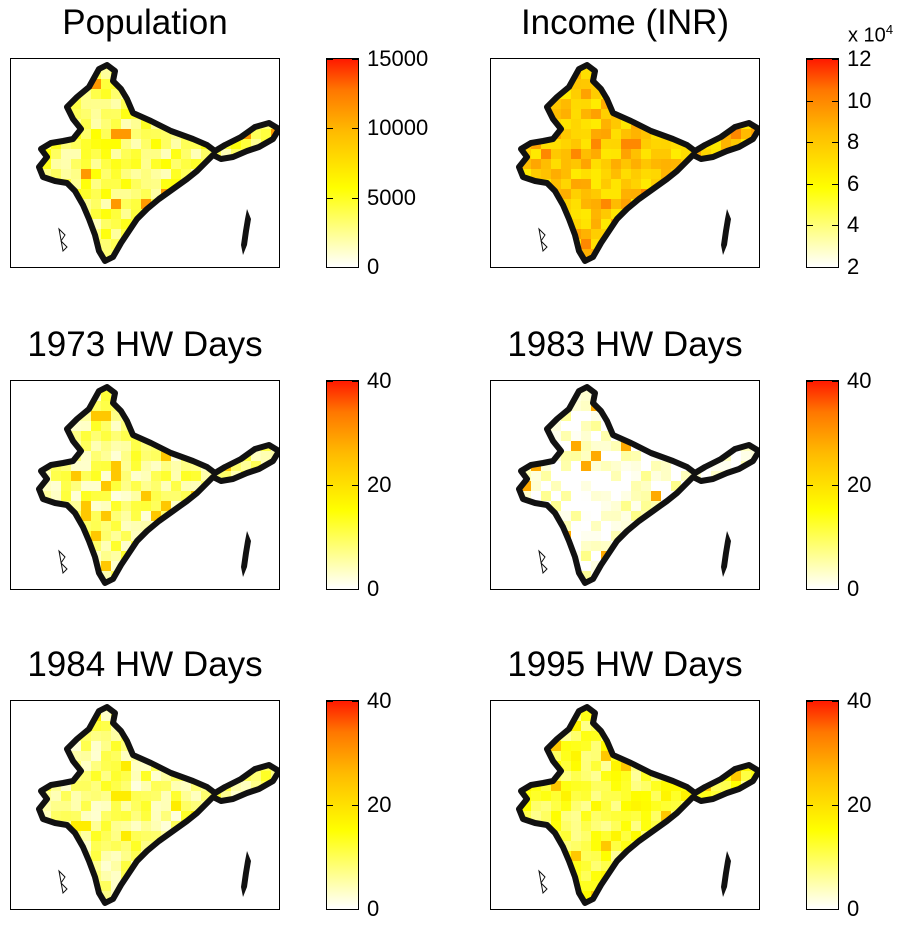 Image resolution: width=911 pixels, height=947 pixels. What do you see at coordinates (63, 240) in the screenshot?
I see `lakshadweep-islands` at bounding box center [63, 240].